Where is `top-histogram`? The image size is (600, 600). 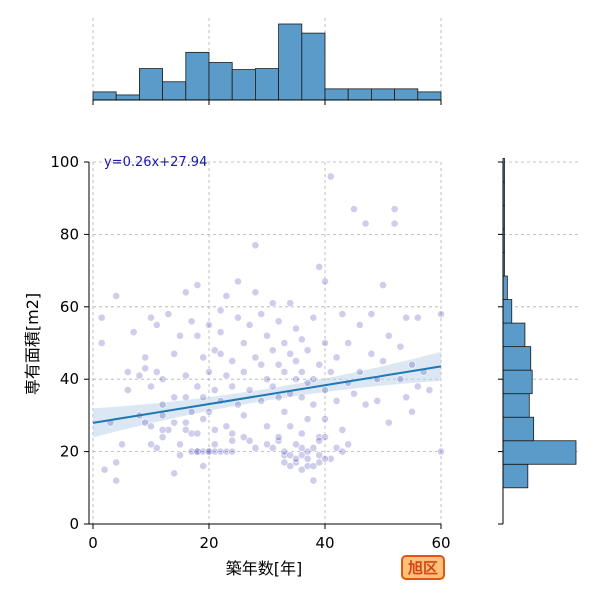
top-histogram is located at coordinates (267, 61).